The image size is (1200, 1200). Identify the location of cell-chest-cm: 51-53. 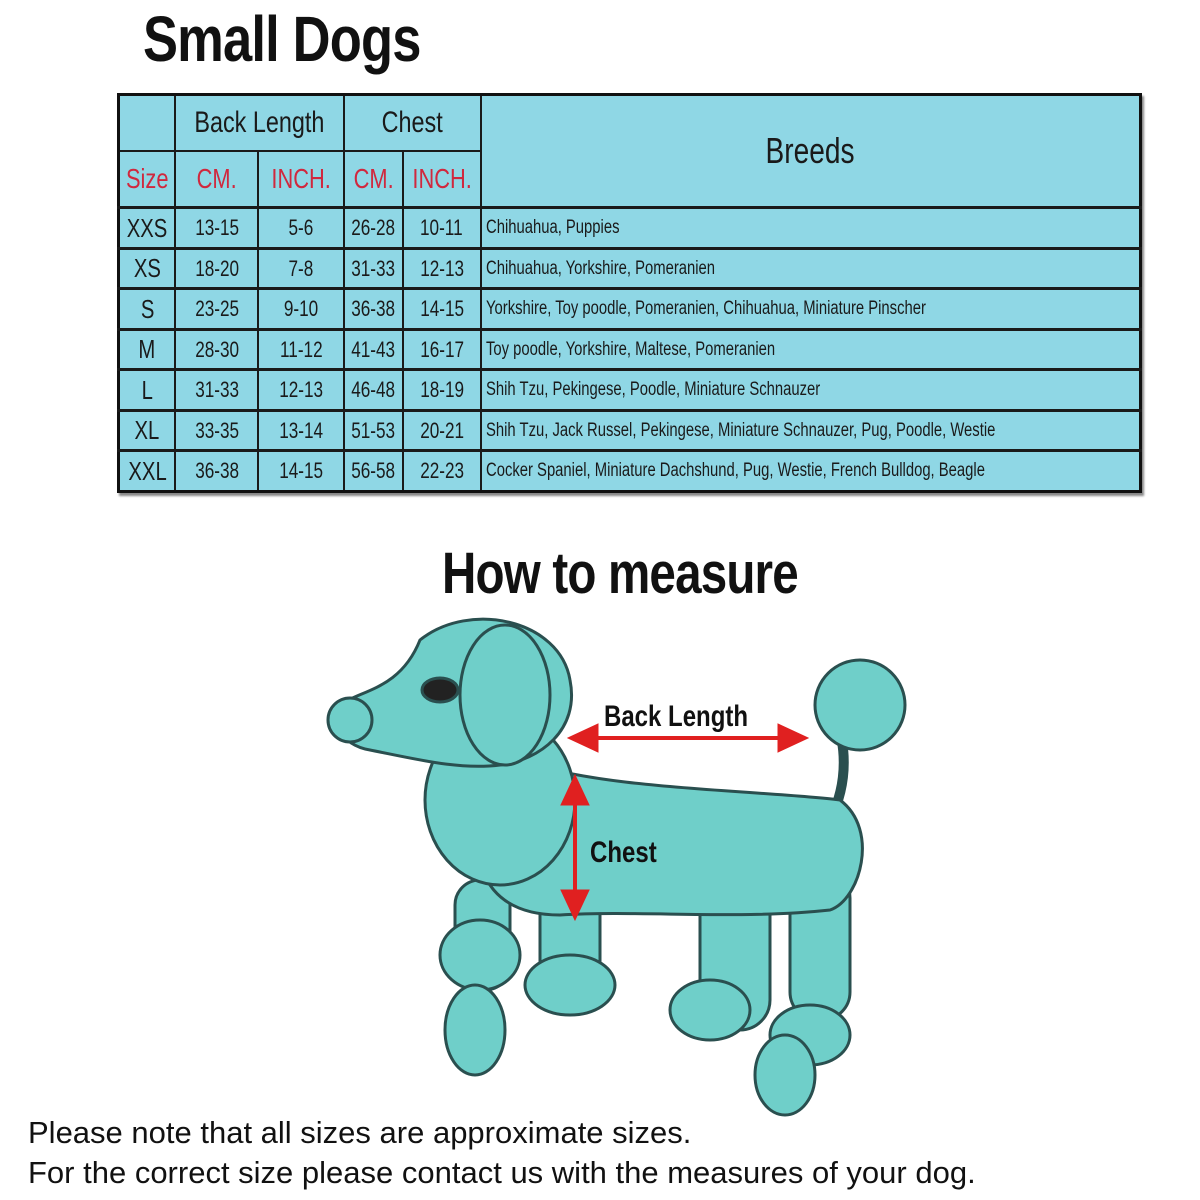
(373, 430).